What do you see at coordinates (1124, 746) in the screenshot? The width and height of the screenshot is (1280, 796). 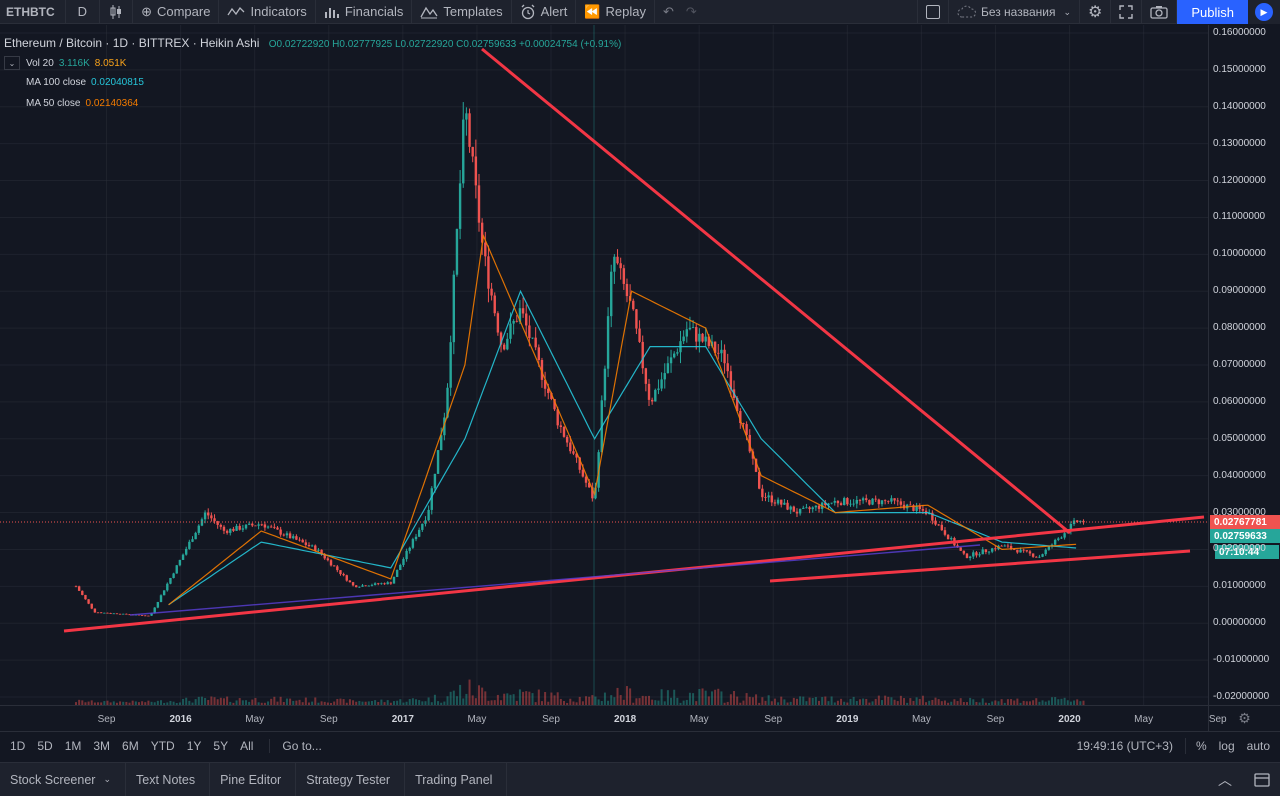 I see `clock-display: 19:49:16 (UTC+3)` at bounding box center [1124, 746].